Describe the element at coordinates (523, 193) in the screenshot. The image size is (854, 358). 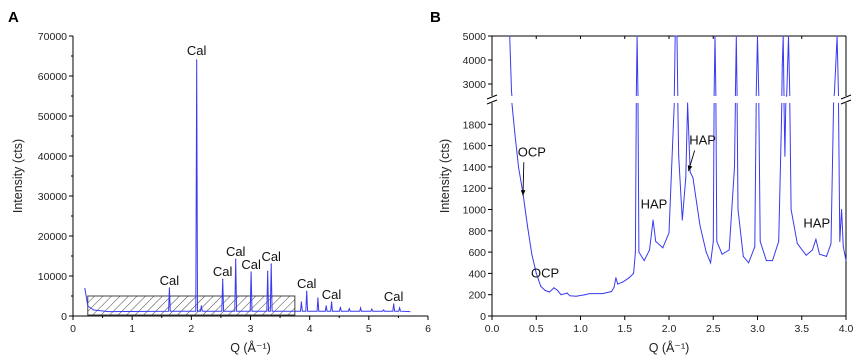
I see `arrow-head` at that location.